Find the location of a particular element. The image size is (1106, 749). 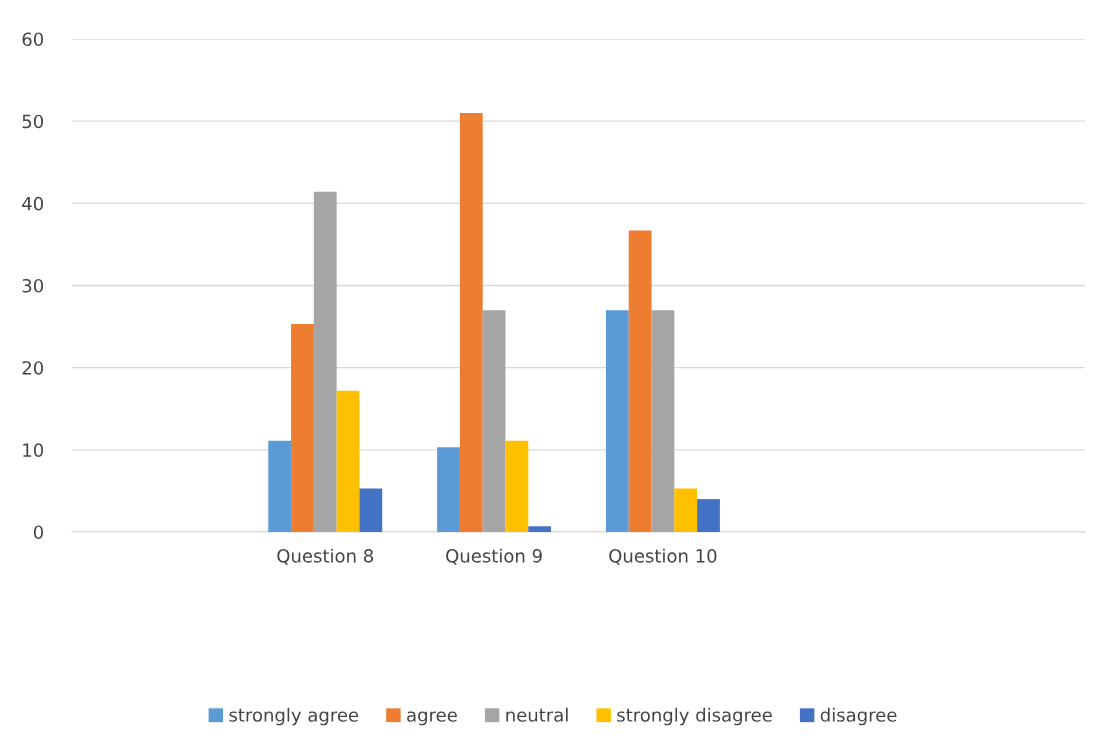

legend-label: strongly agree is located at coordinates (294, 716).